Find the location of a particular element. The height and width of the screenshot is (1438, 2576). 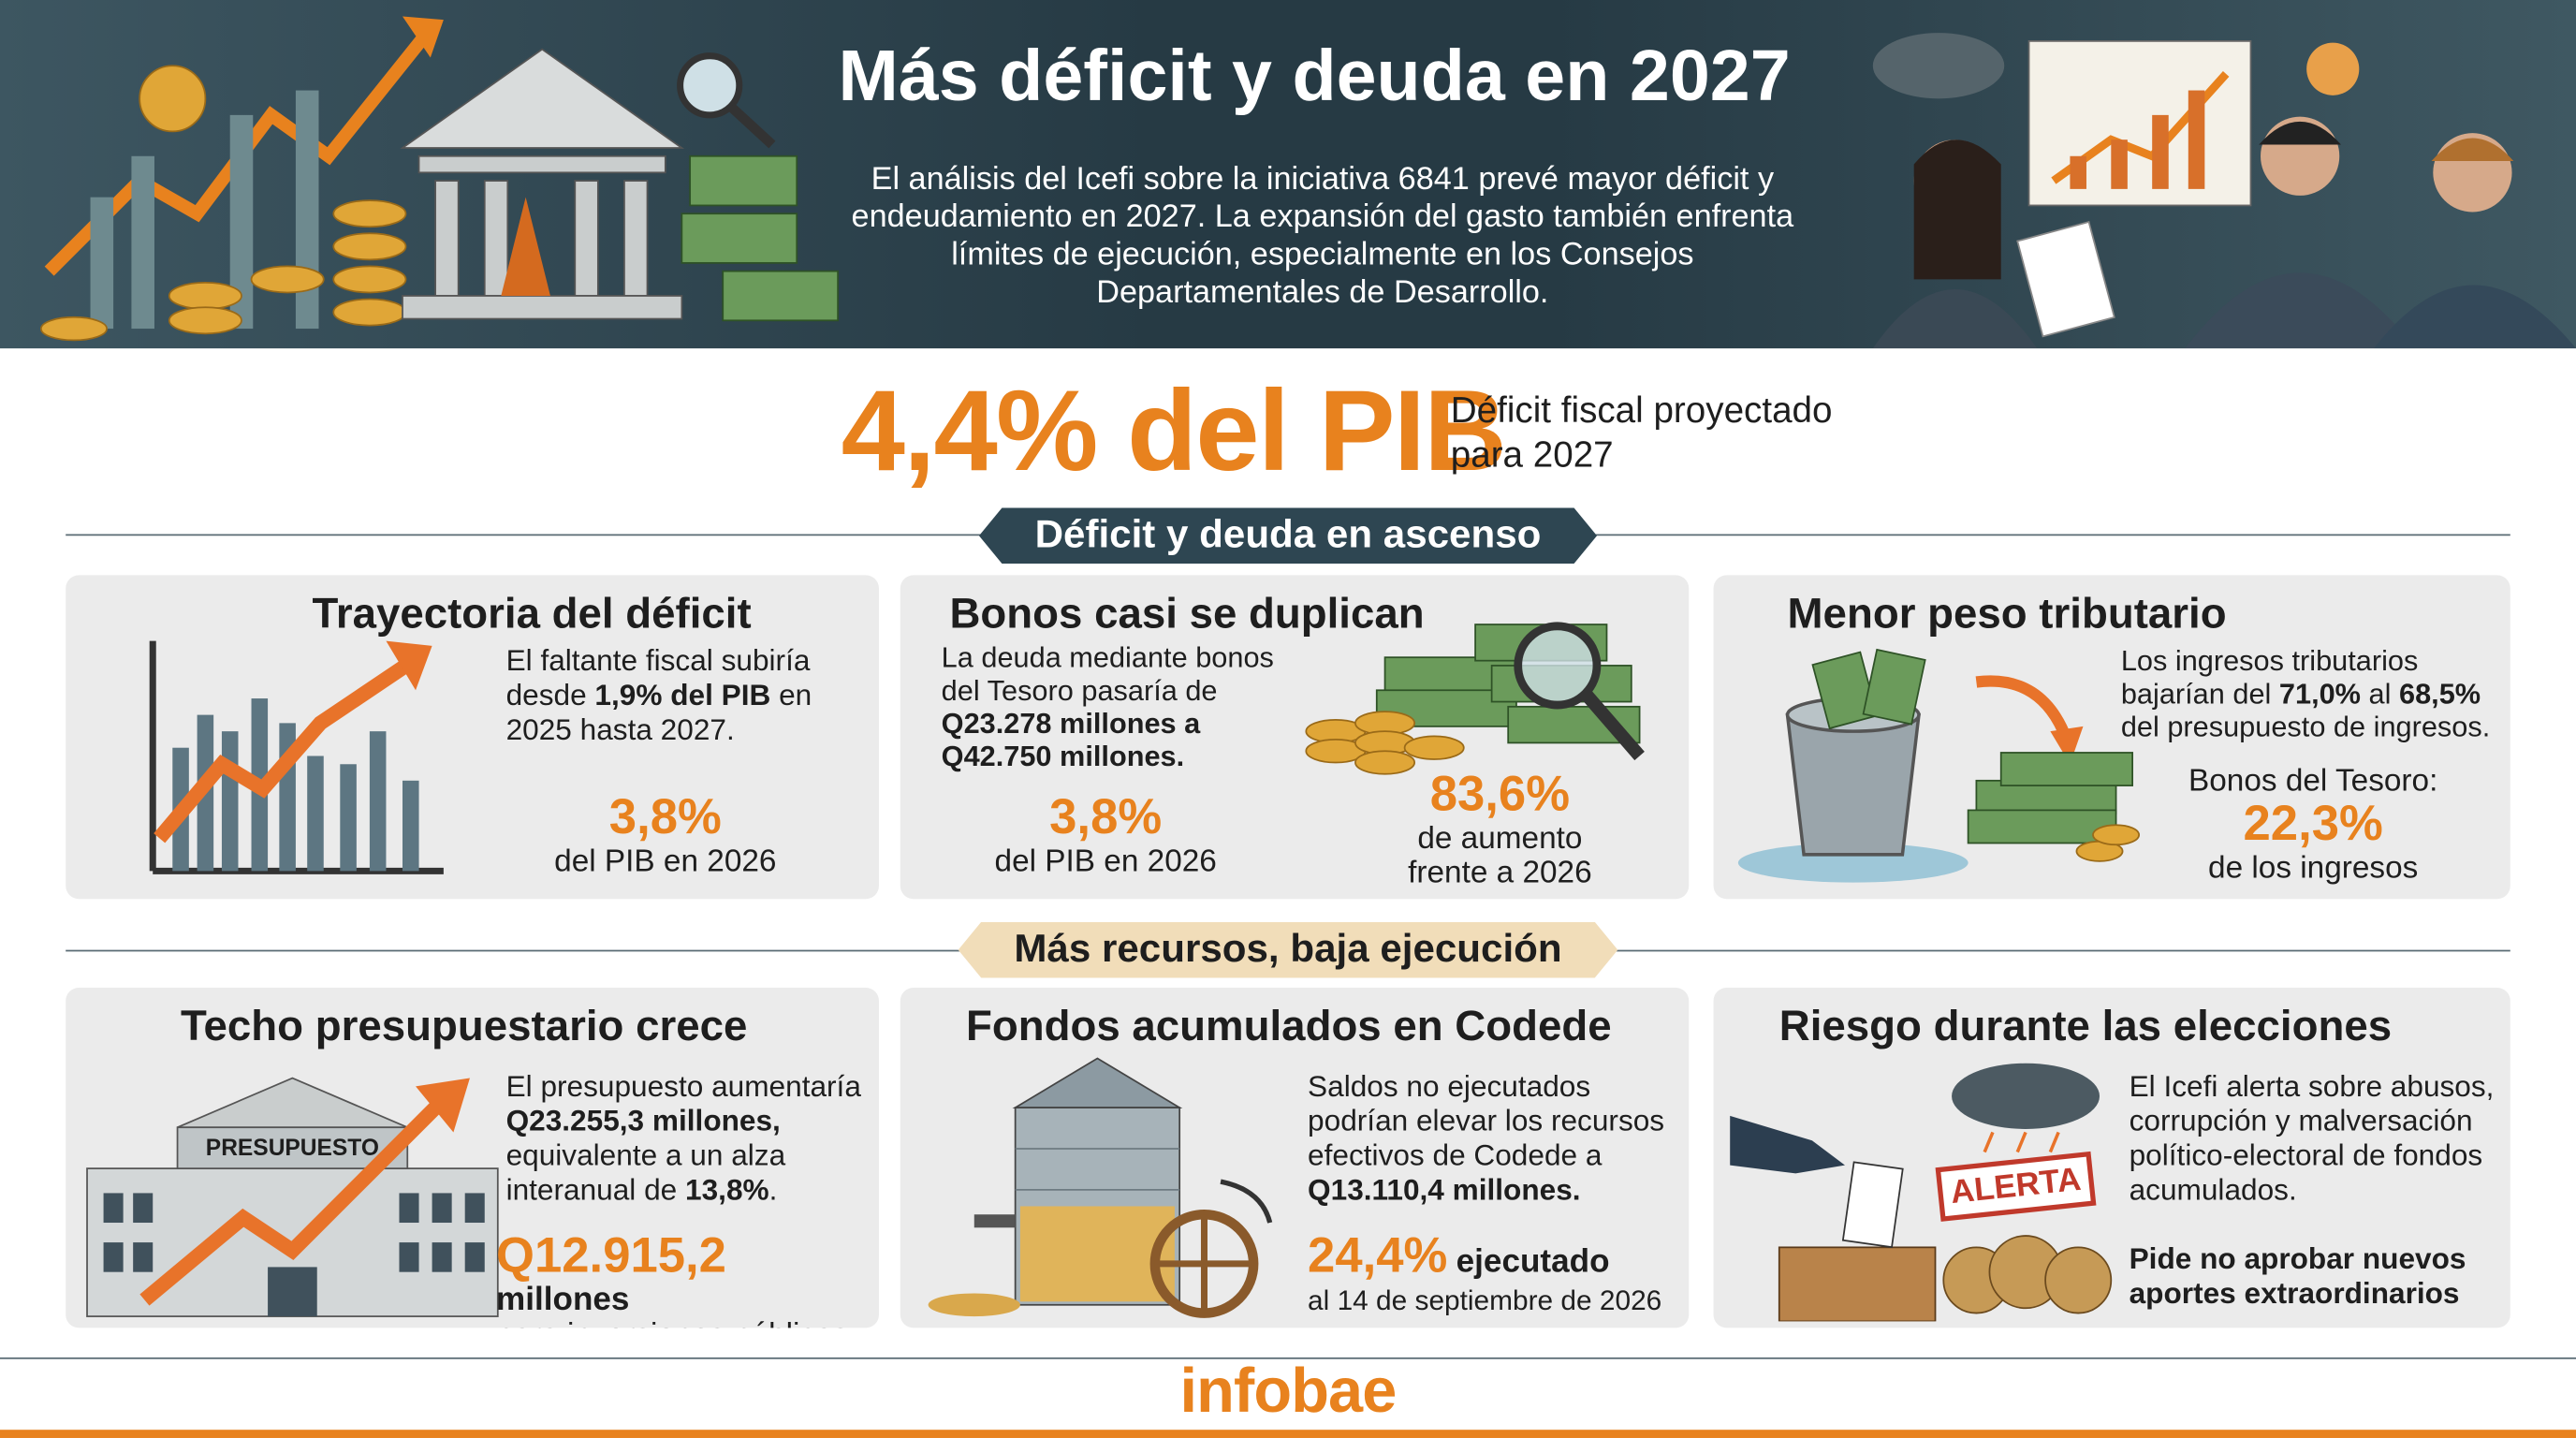

footer-rule is located at coordinates (1288, 1358).